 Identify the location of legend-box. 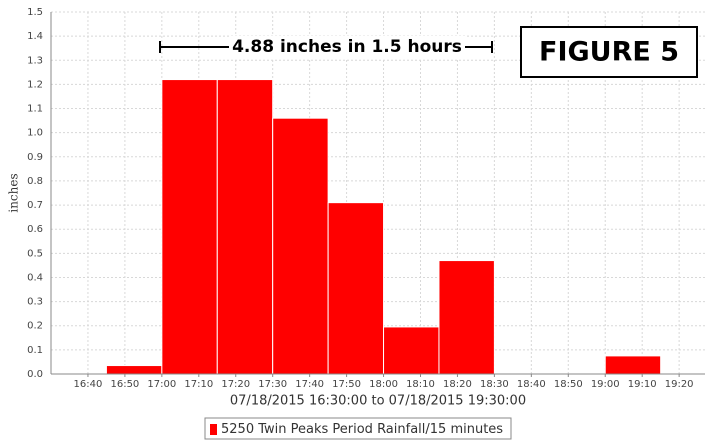
(358, 428).